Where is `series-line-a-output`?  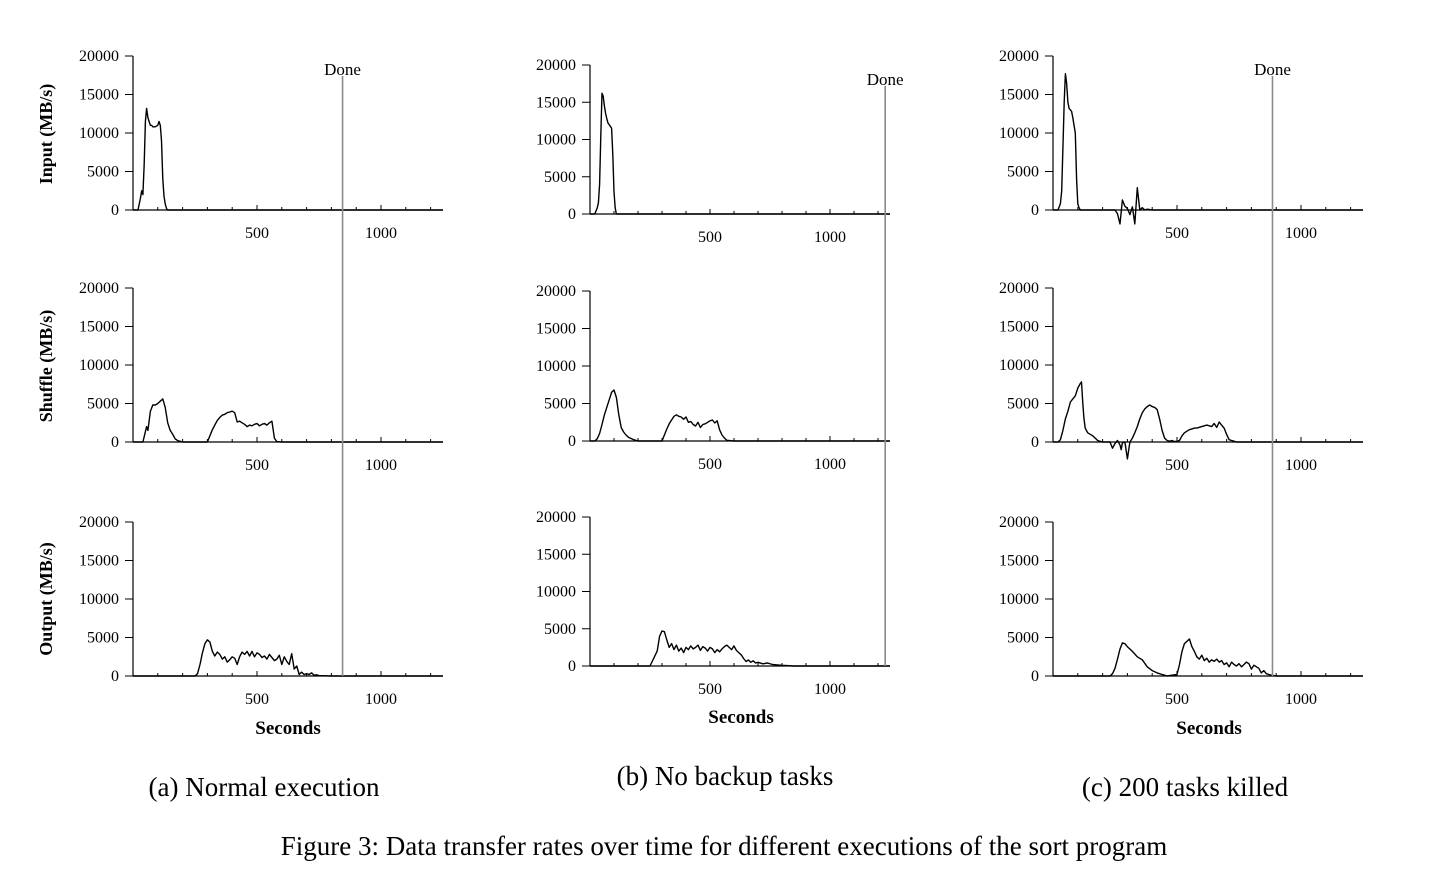 series-line-a-output is located at coordinates (288, 658).